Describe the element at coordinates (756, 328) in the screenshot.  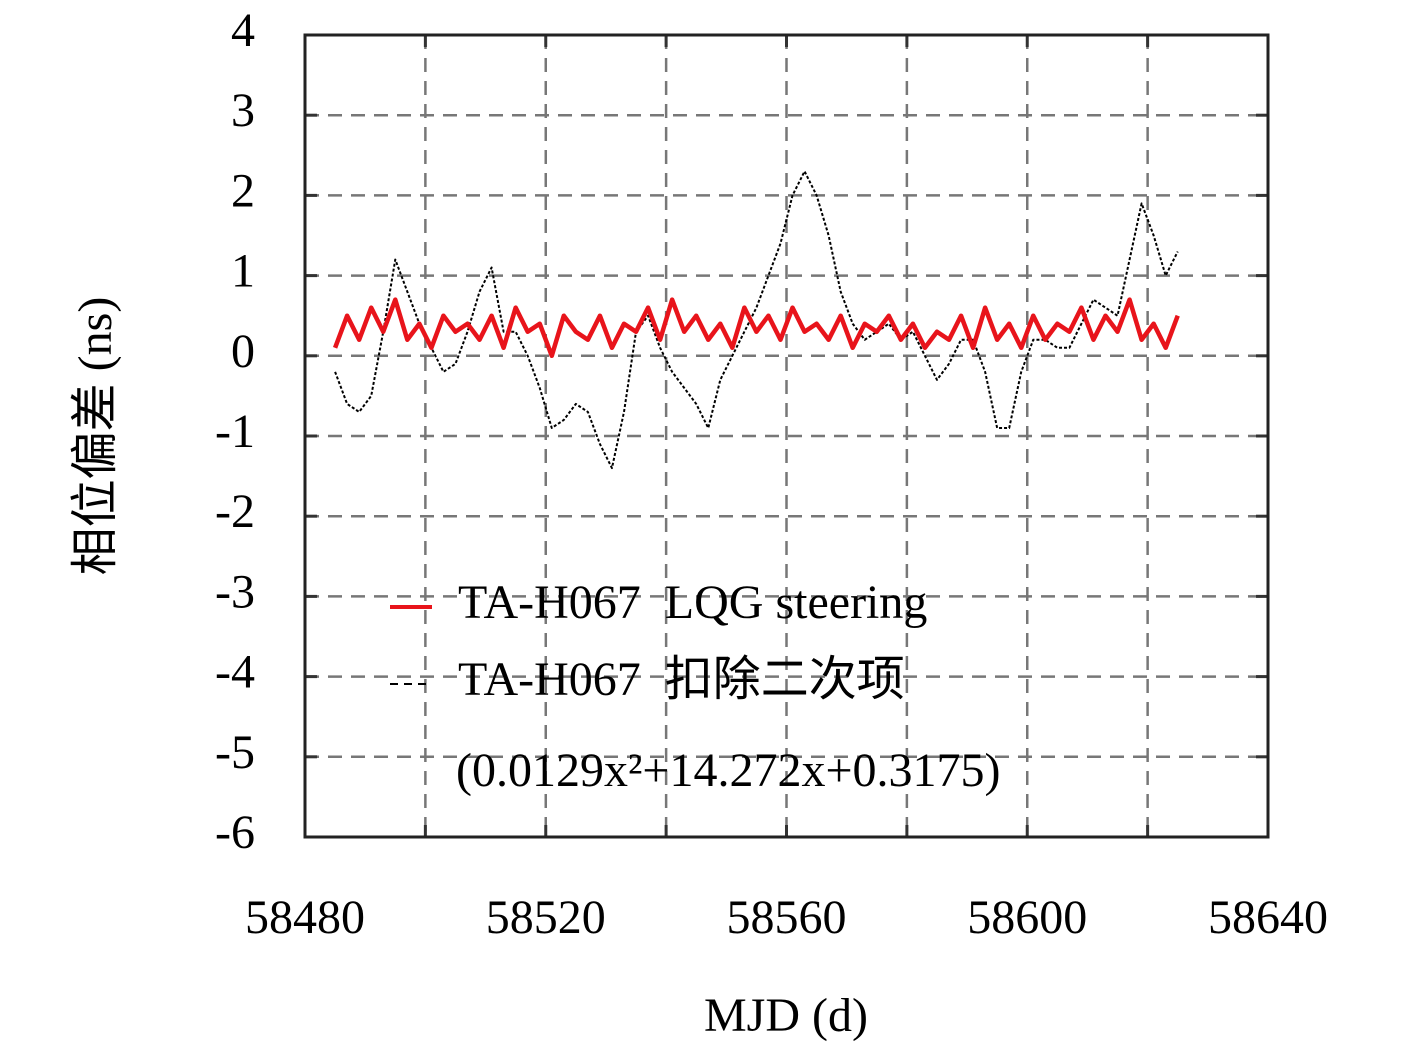
I see `series-line` at that location.